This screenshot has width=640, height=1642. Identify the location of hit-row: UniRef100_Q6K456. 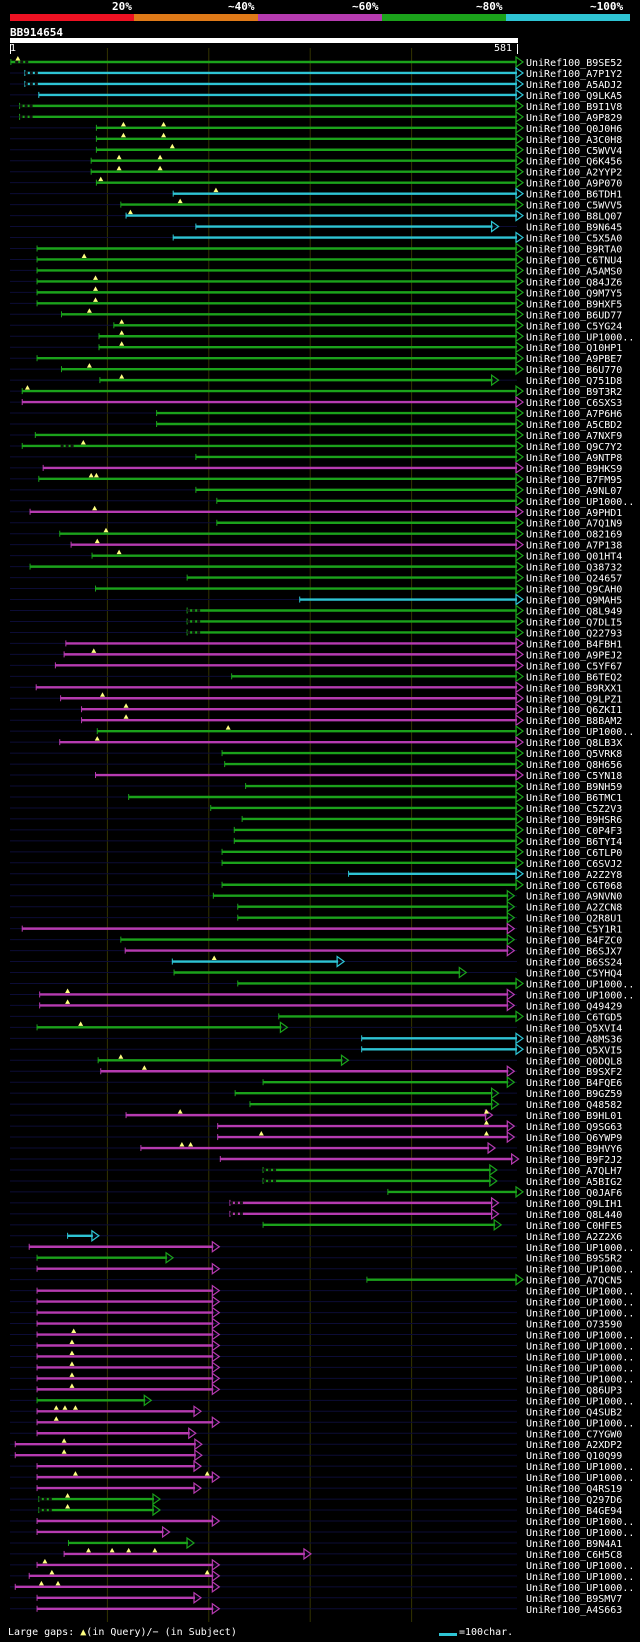
(316, 161).